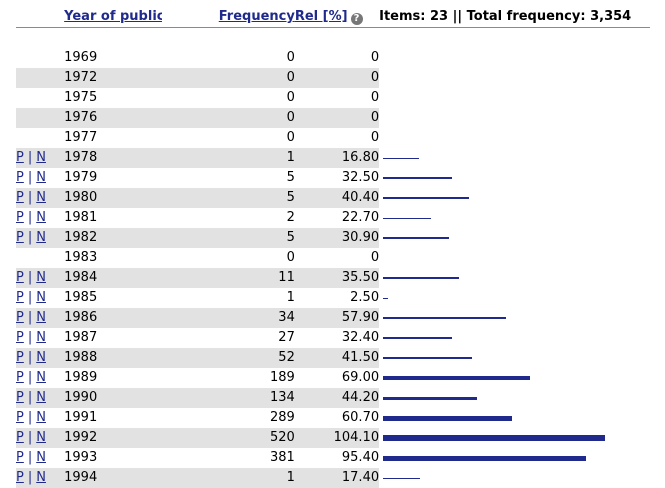 Image resolution: width=665 pixels, height=488 pixels. Describe the element at coordinates (113, 238) in the screenshot. I see `year-cell: 1982` at that location.